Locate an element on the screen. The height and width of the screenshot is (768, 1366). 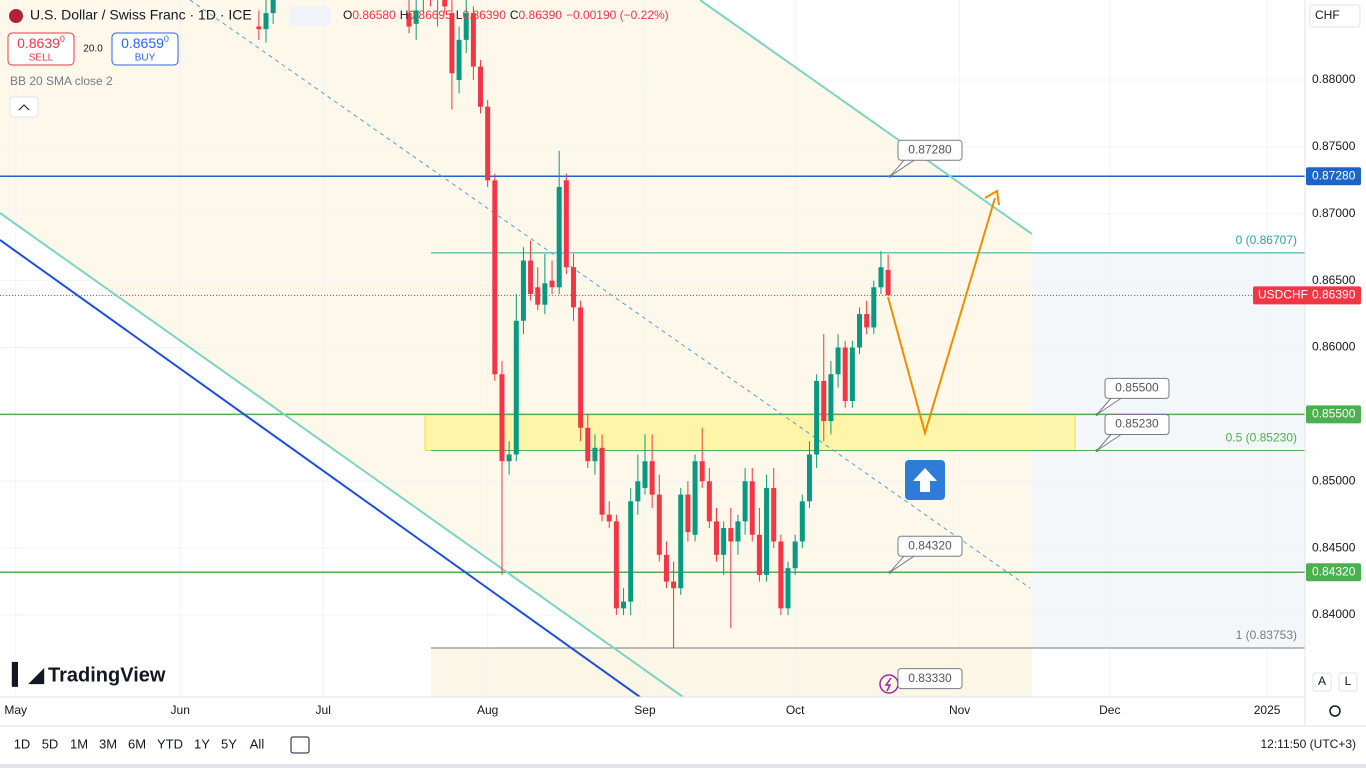
ohlc-value: 0.86695 is located at coordinates (430, 15).